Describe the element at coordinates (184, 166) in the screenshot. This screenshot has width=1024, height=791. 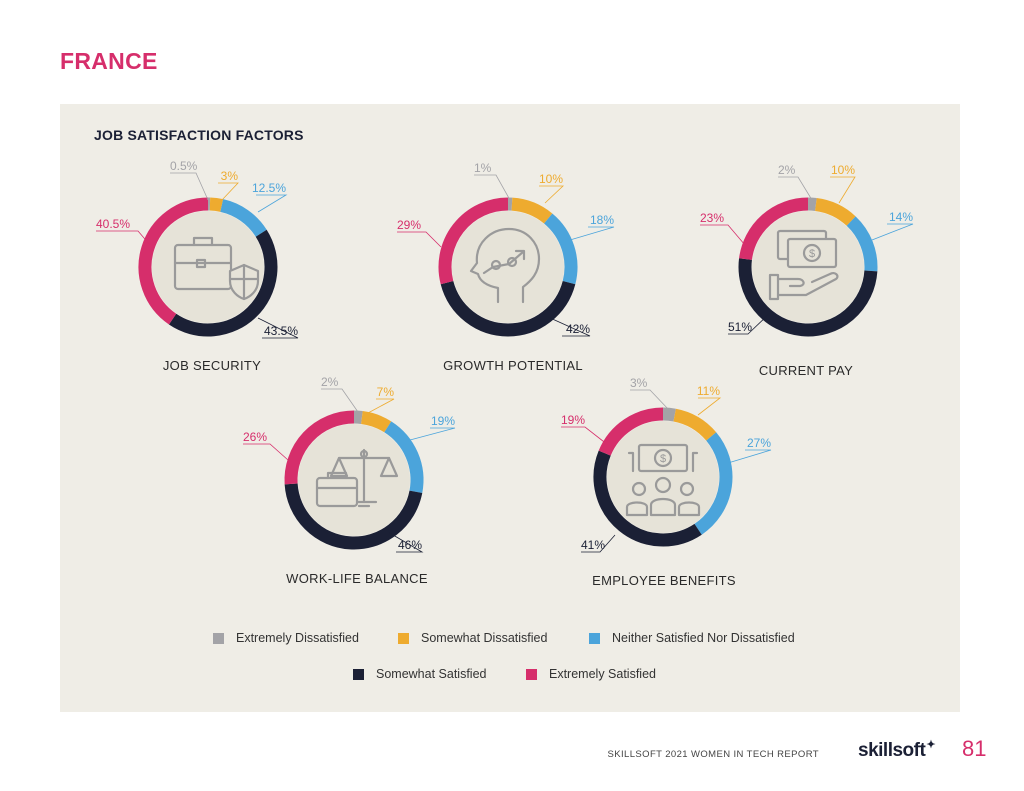
I see `data-label-extremely-dissatisfied: 0.5%` at that location.